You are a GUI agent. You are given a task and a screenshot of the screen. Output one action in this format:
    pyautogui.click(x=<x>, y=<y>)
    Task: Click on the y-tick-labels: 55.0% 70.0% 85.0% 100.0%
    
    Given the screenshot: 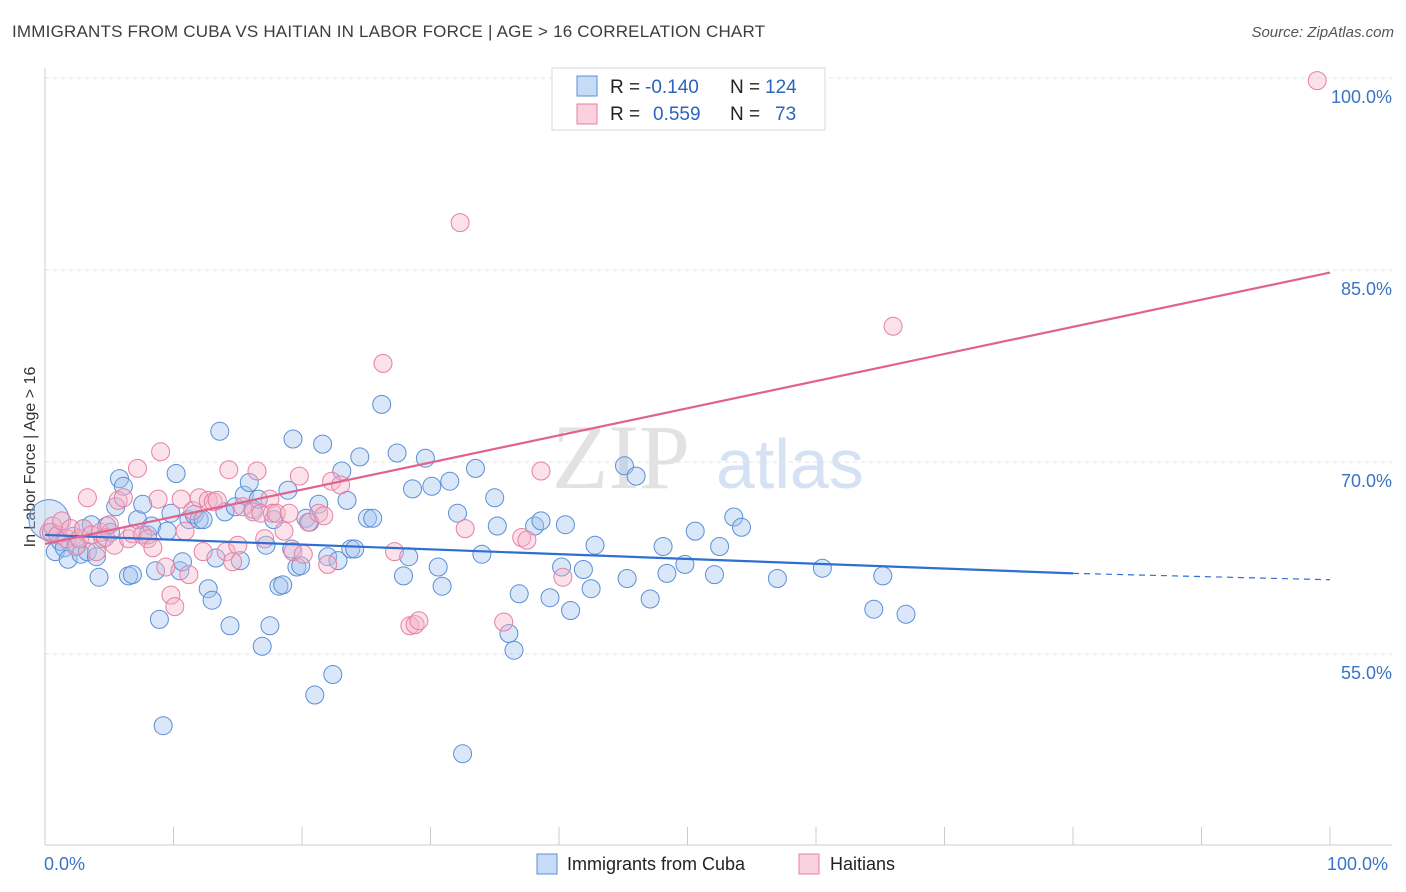 What is the action you would take?
    pyautogui.click(x=1361, y=385)
    